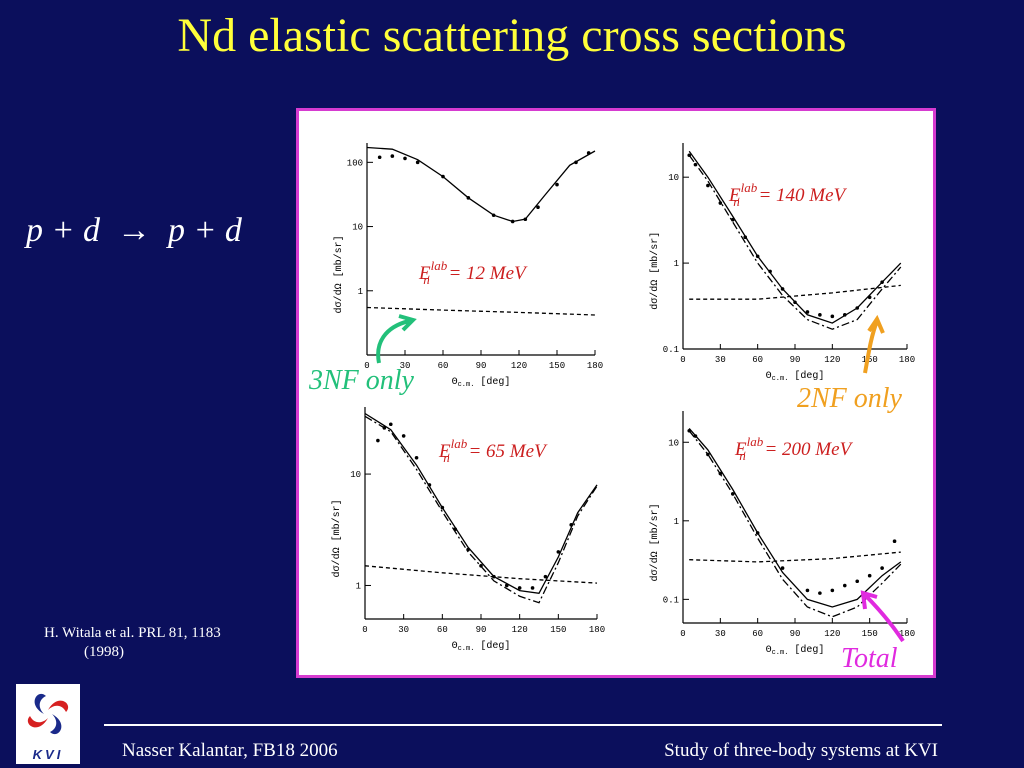 The image size is (1024, 768). What do you see at coordinates (48, 754) in the screenshot?
I see `logo-text: KVI` at bounding box center [48, 754].